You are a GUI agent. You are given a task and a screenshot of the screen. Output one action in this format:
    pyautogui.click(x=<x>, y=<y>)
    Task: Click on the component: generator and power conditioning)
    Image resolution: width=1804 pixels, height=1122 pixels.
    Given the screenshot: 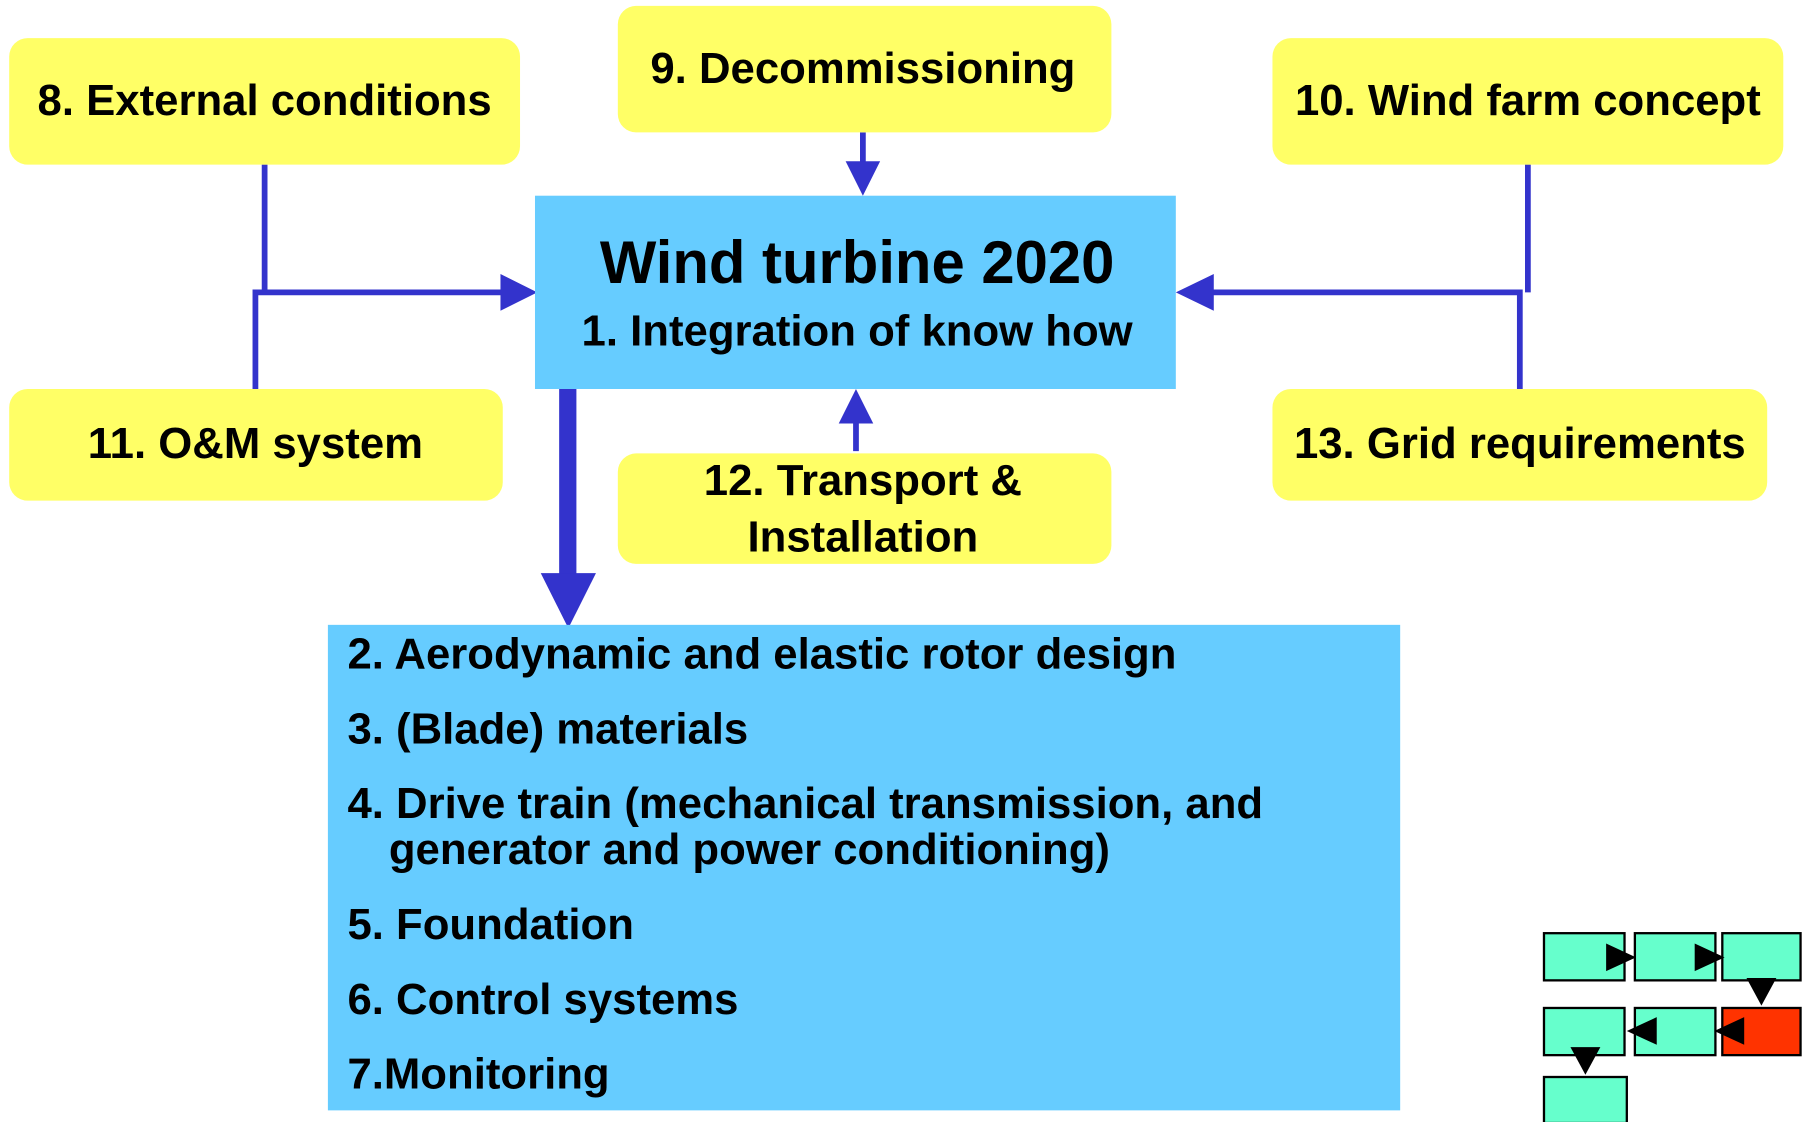 What is the action you would take?
    pyautogui.click(x=749, y=849)
    